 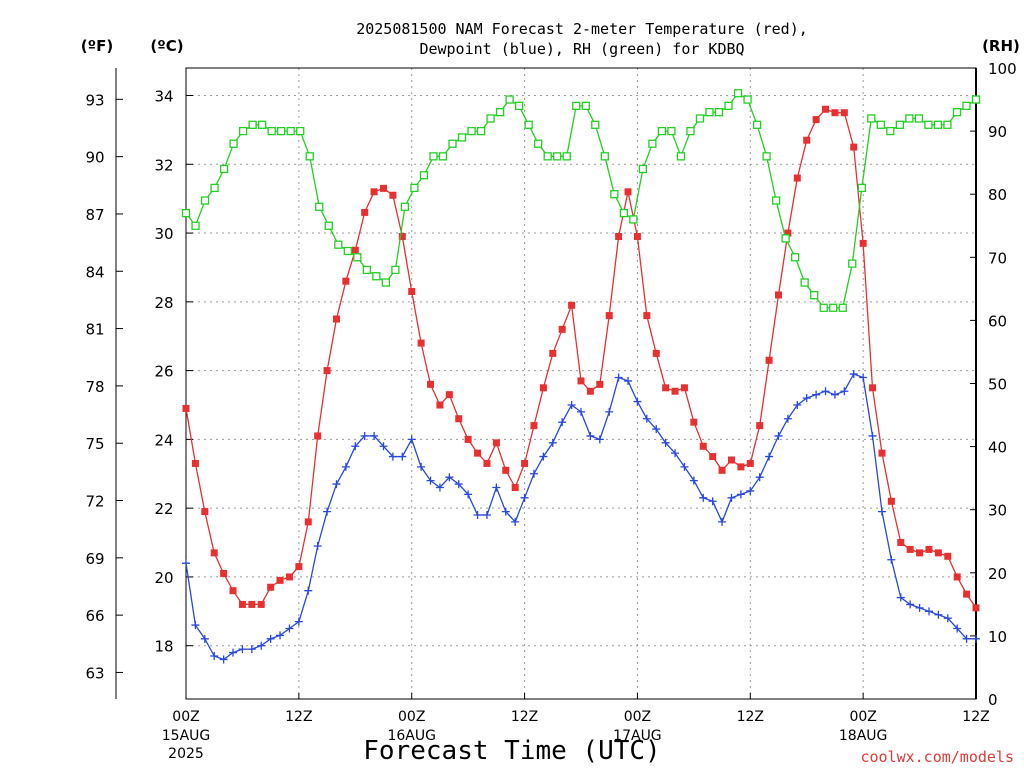 What do you see at coordinates (94, 272) in the screenshot?
I see `fahrenheit-tick-label: 84` at bounding box center [94, 272].